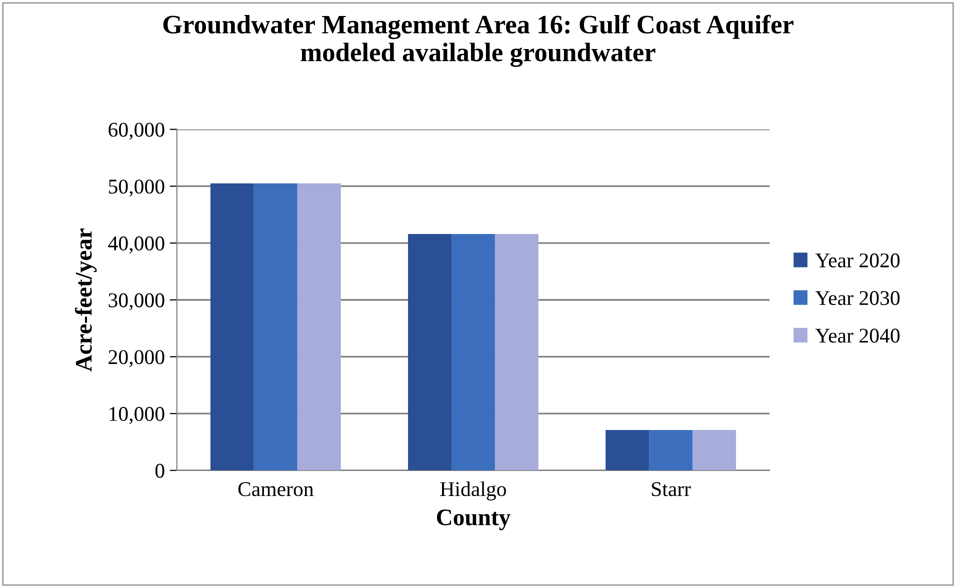 The image size is (956, 588). I want to click on x-axis-title: County, so click(473, 519).